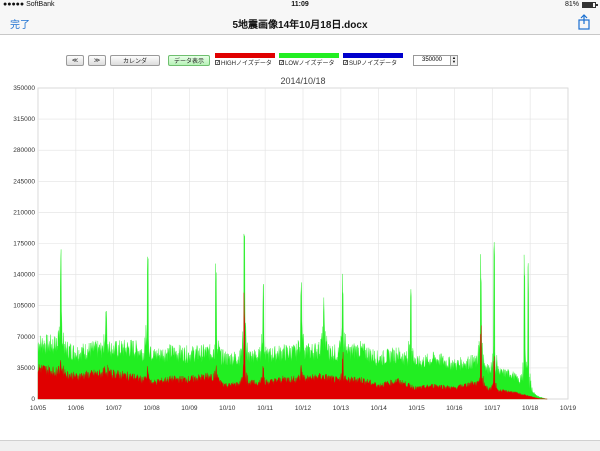 This screenshot has height=451, width=600. I want to click on legend-high-label: HIGHノイズデータ, so click(246, 64).